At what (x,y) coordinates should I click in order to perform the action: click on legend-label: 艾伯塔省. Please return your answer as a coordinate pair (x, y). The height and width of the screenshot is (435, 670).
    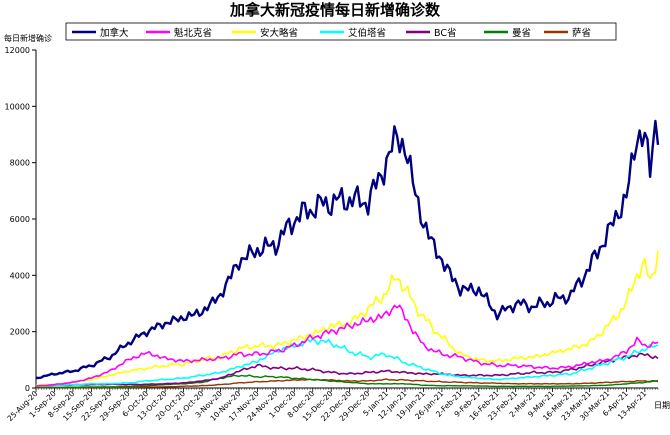
    Looking at the image, I should click on (367, 33).